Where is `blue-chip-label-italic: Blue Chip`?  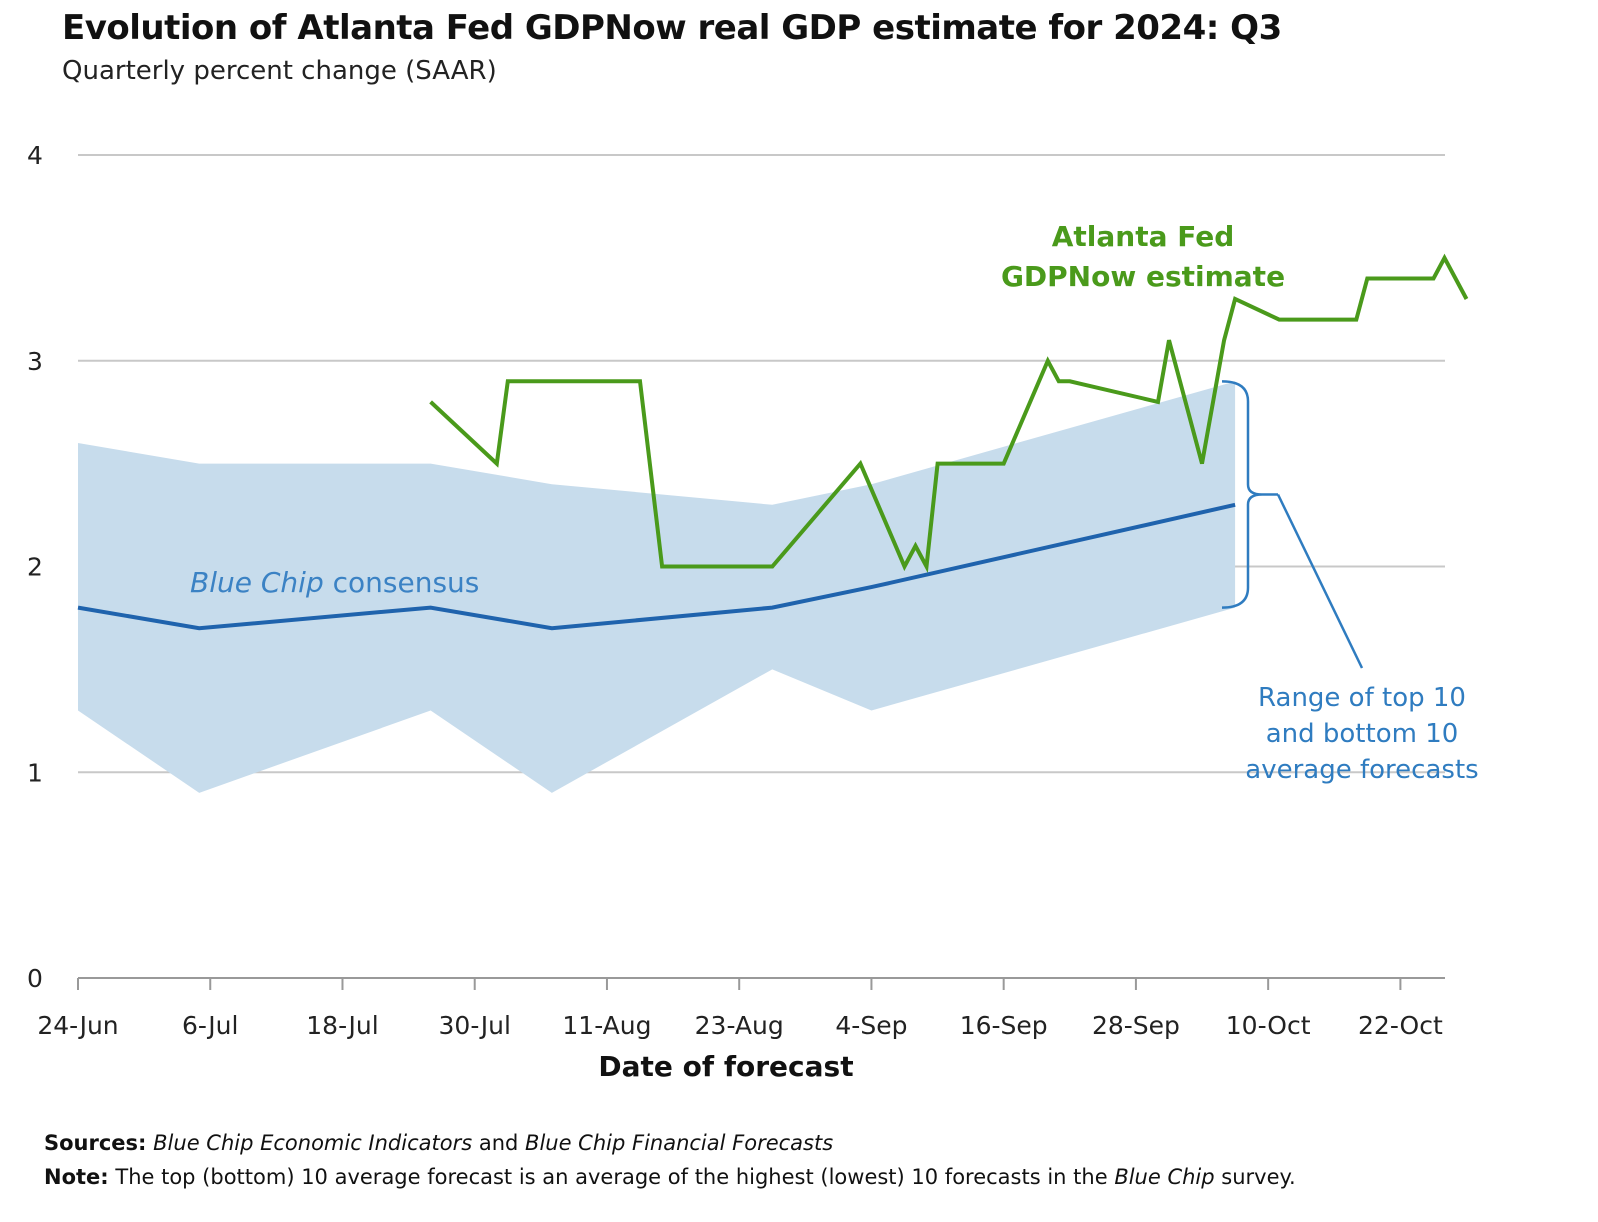 blue-chip-label-italic: Blue Chip is located at coordinates (257, 582).